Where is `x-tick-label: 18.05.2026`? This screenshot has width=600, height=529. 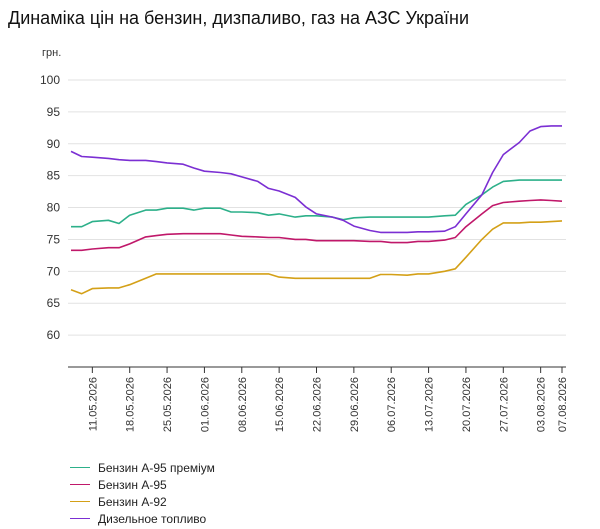
x-tick-label: 18.05.2026 is located at coordinates (131, 404).